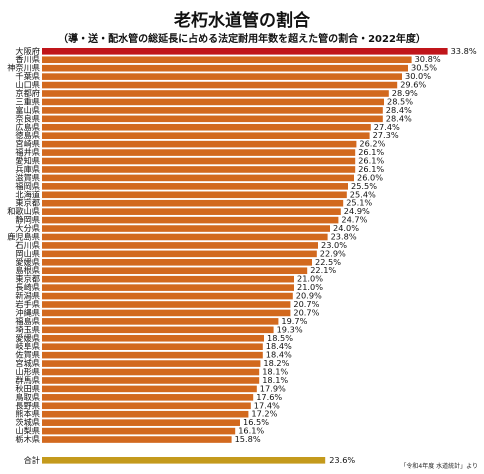 The image size is (484, 474). What do you see at coordinates (27, 245) in the screenshot?
I see `category-label: 石川県` at bounding box center [27, 245].